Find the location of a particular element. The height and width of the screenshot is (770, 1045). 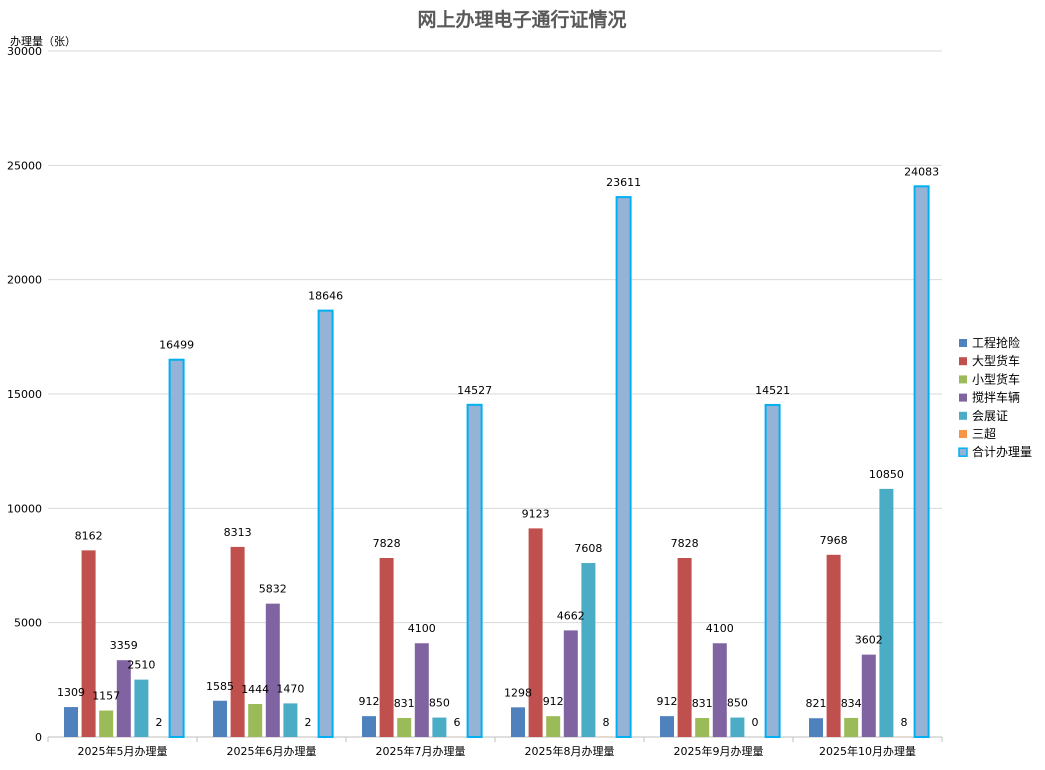

data-label: 7828 is located at coordinates (685, 543).